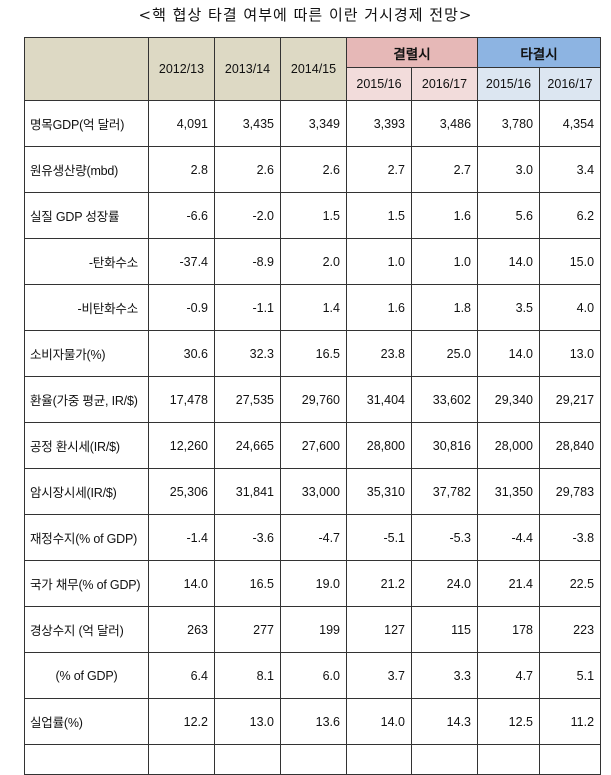 This screenshot has height=775, width=611. I want to click on table-cell: 6.4, so click(181, 675).